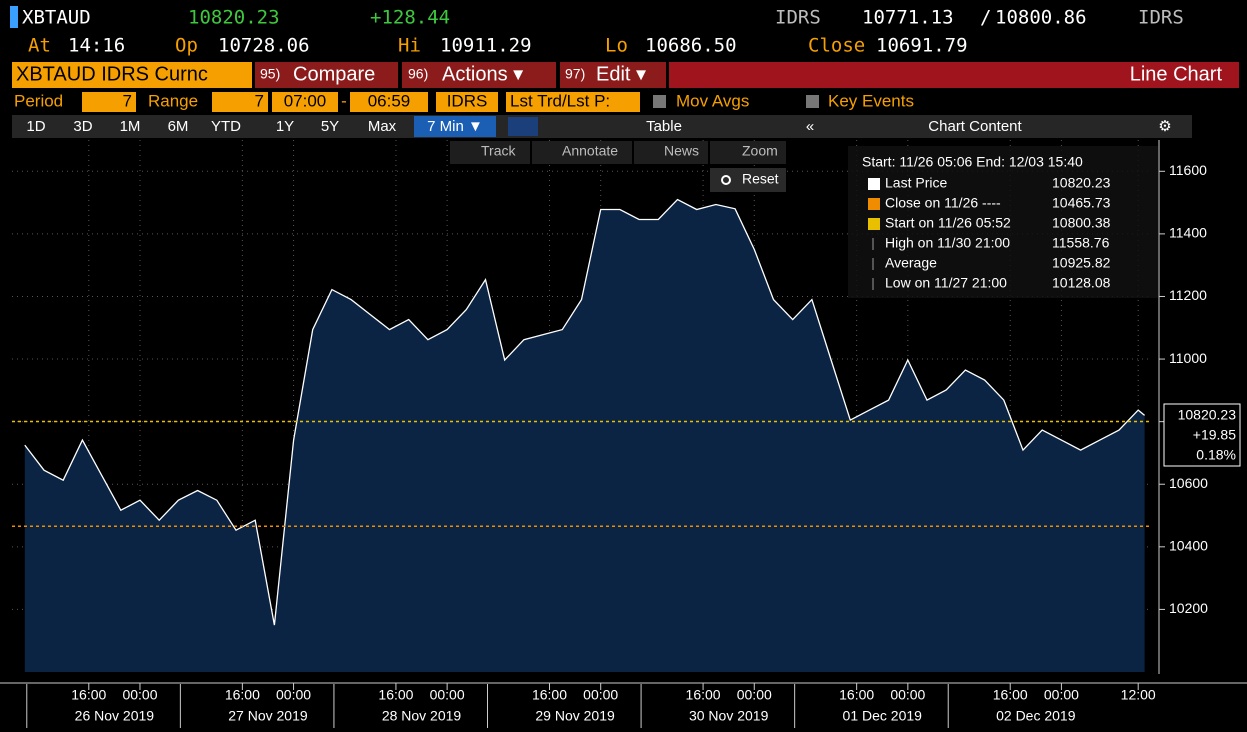  I want to click on security-box, so click(132, 75).